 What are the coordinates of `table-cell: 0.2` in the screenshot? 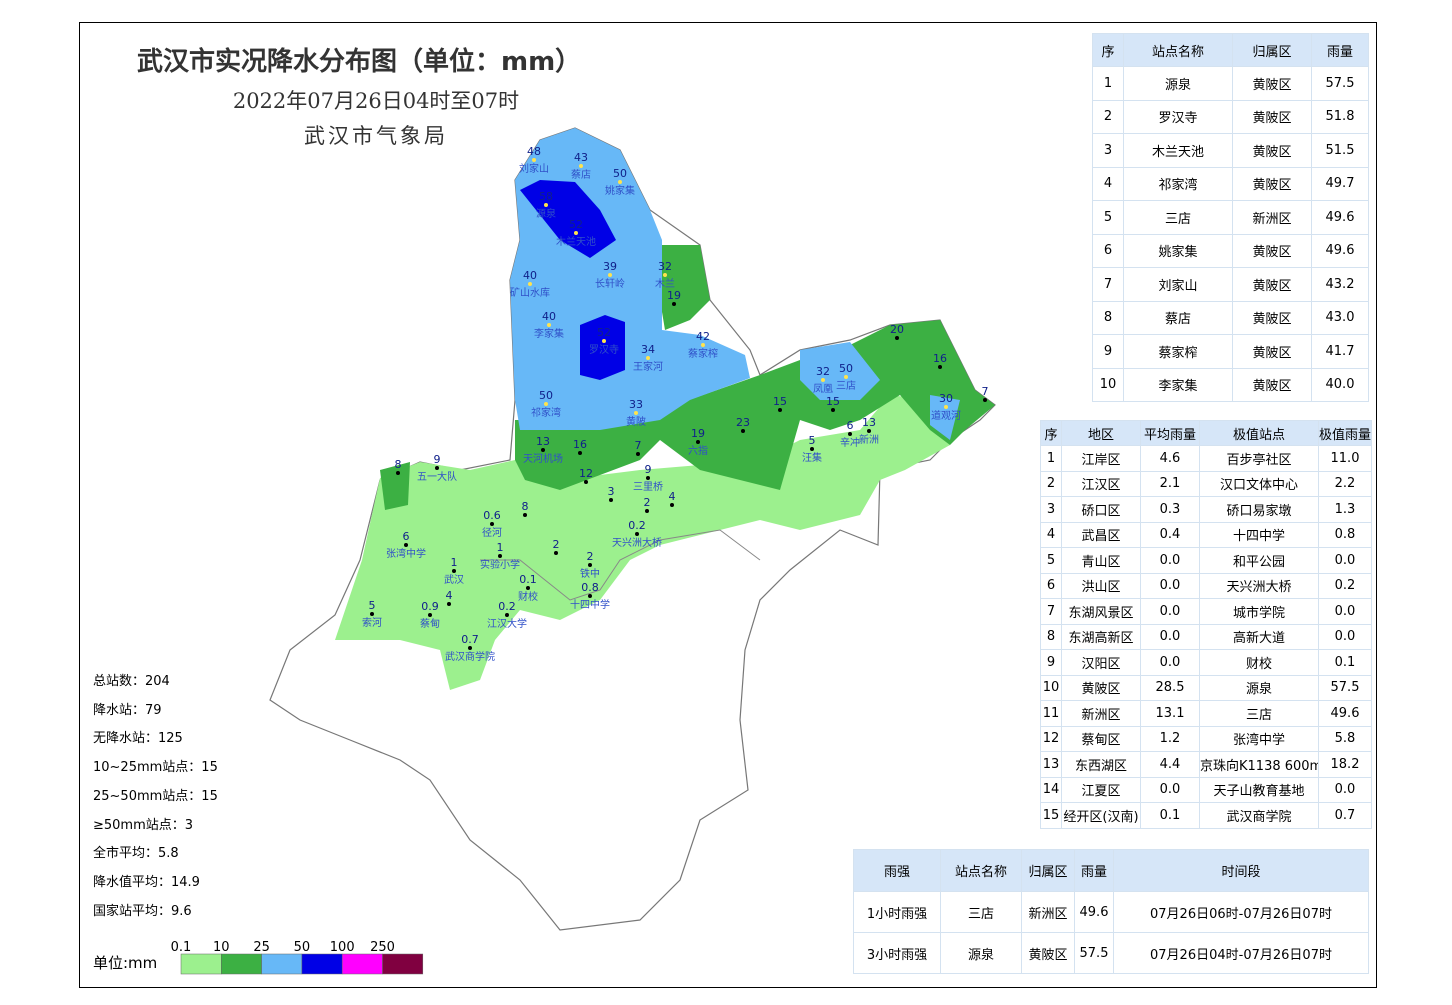 It's located at (1345, 585).